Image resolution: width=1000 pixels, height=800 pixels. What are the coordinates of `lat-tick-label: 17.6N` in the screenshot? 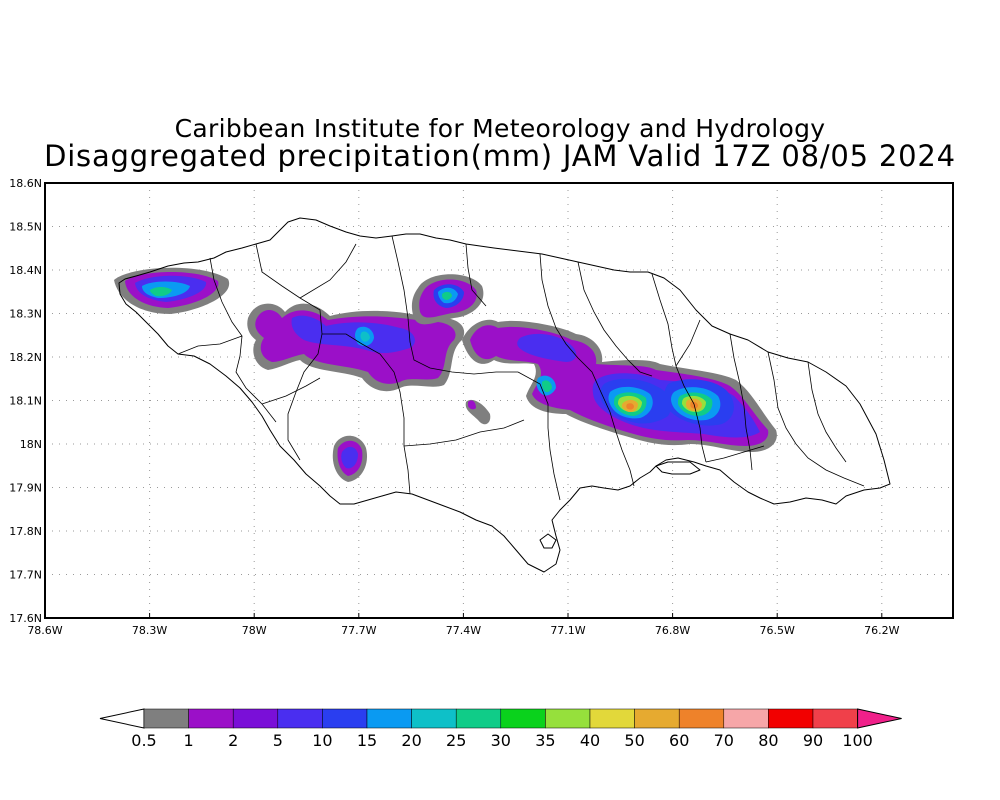 It's located at (25, 618).